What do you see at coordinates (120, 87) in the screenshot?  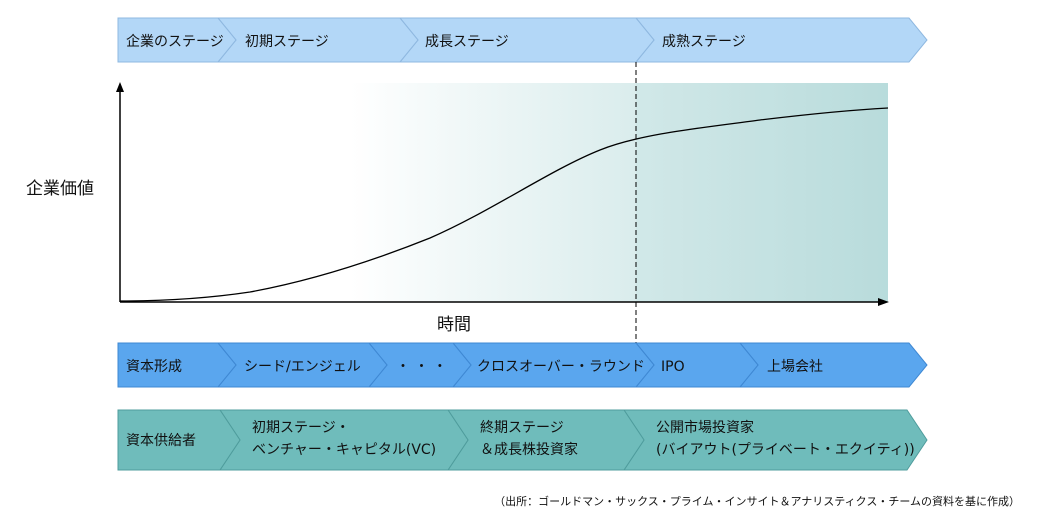 I see `y-axis-arrow` at bounding box center [120, 87].